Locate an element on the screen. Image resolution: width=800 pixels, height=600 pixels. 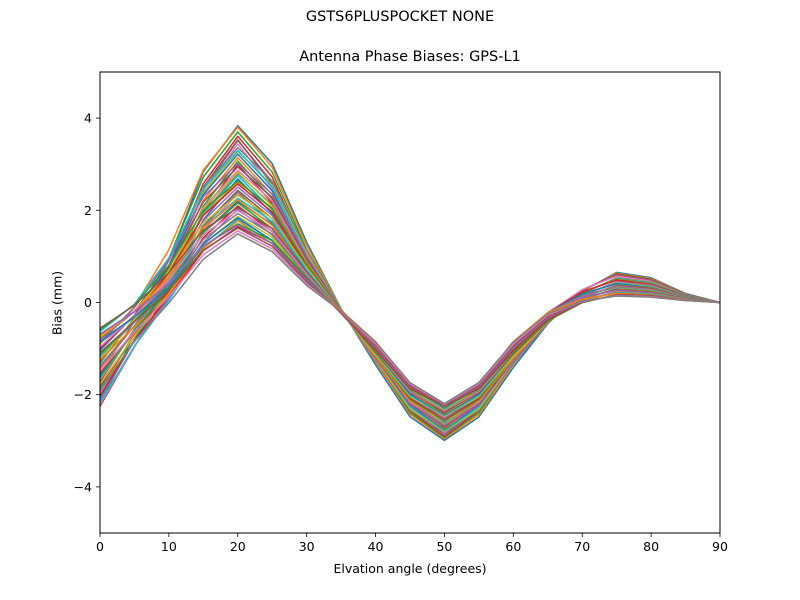
y-tick-label-2: 0 is located at coordinates (88, 302).